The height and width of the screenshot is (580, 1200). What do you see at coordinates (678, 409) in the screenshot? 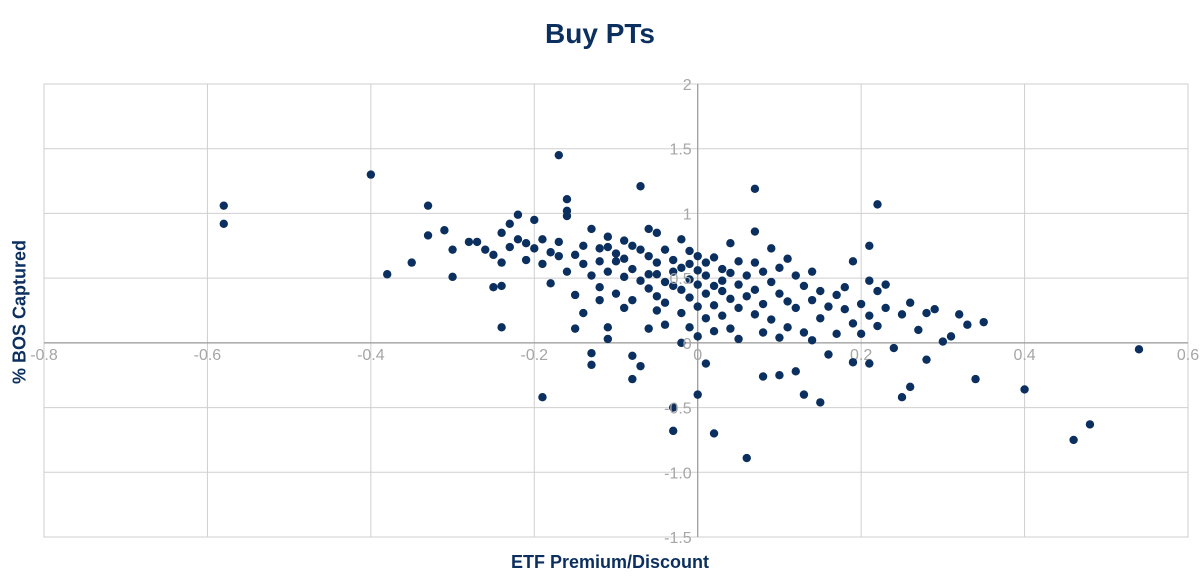
I see `y-tick-label: -0.5` at bounding box center [678, 409].